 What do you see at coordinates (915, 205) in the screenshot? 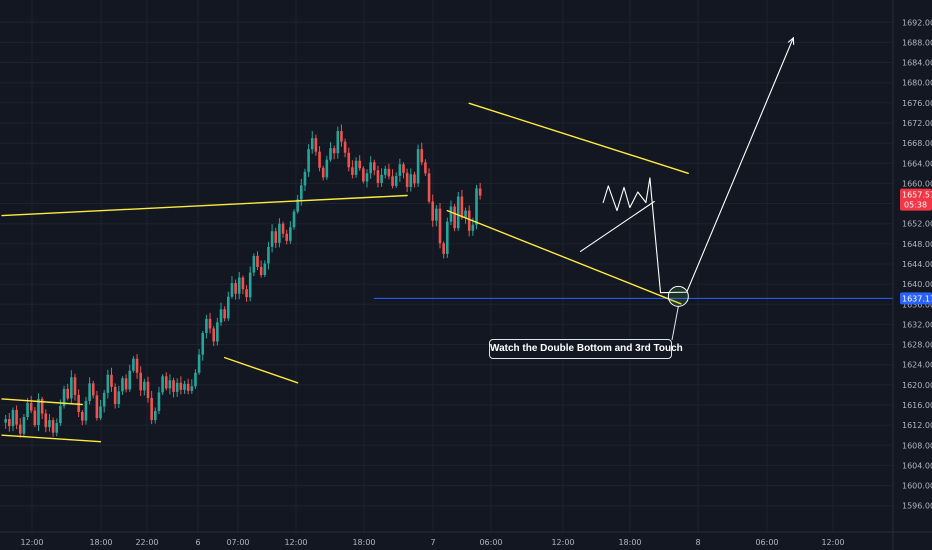
I see `candle-countdown: 05:38` at bounding box center [915, 205].